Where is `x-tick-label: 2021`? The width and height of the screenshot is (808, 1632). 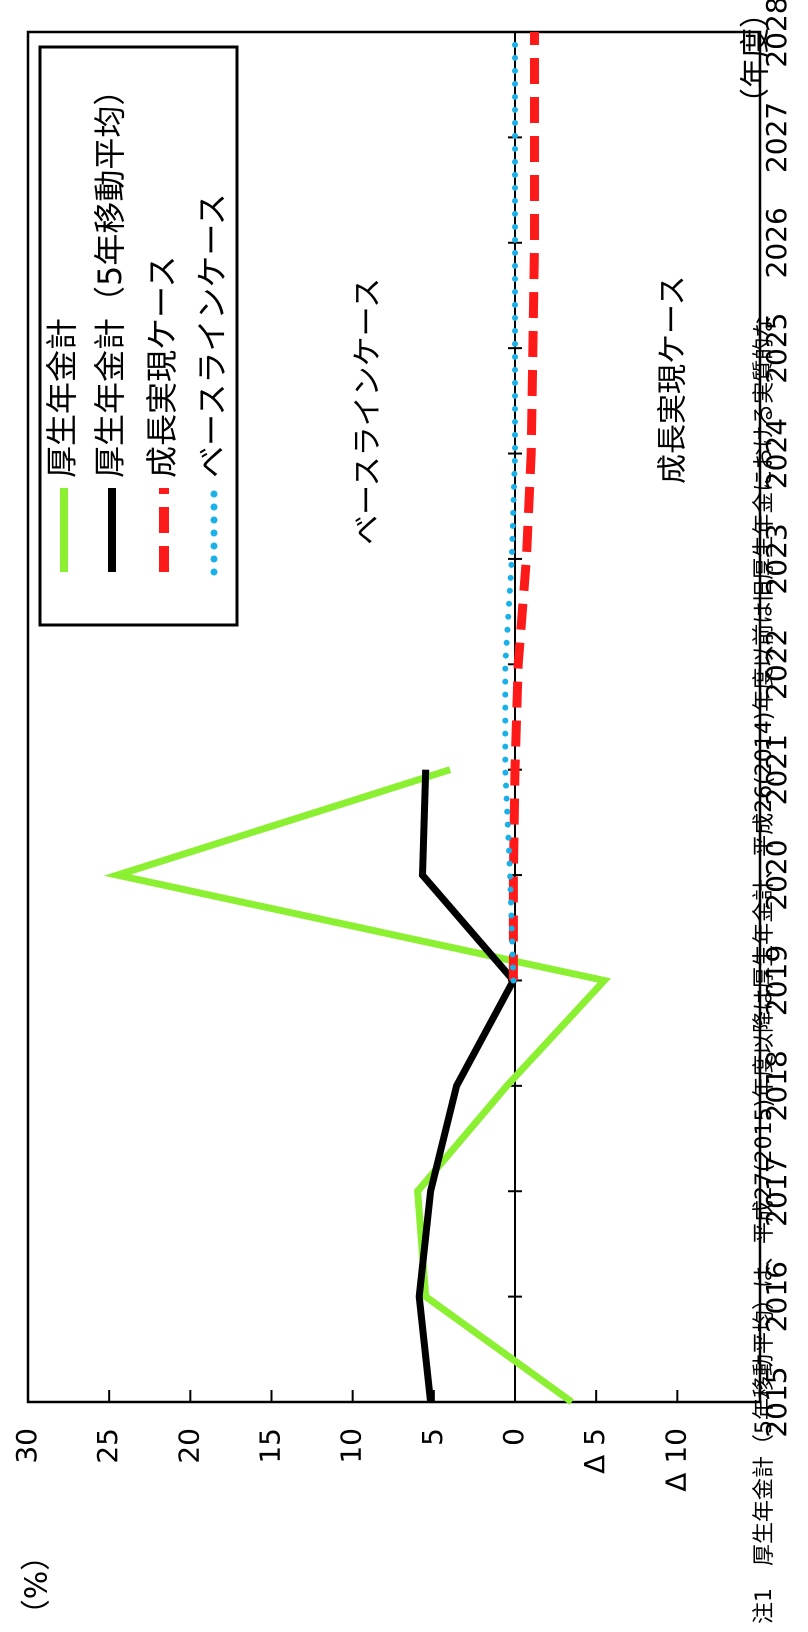
x-tick-label: 2021 is located at coordinates (776, 769).